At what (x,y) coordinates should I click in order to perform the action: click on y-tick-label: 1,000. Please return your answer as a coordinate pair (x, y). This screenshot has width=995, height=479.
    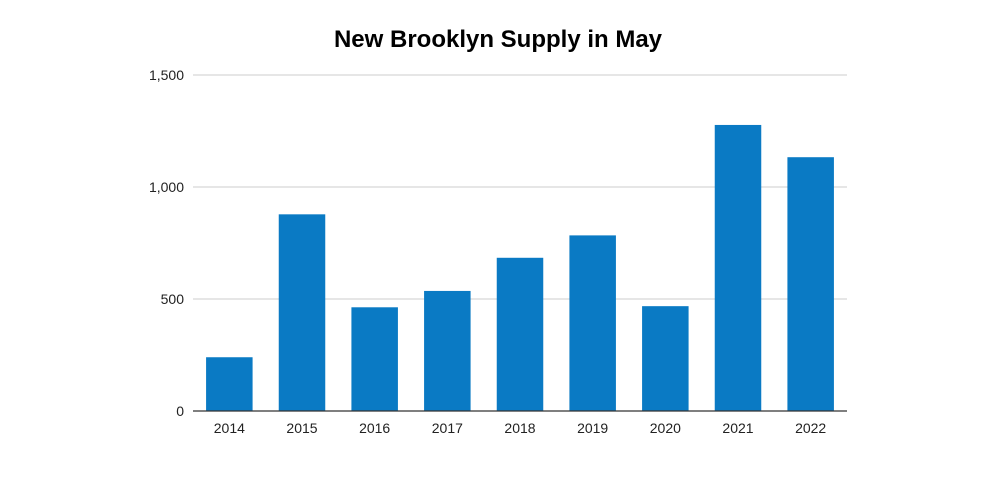
    Looking at the image, I should click on (166, 187).